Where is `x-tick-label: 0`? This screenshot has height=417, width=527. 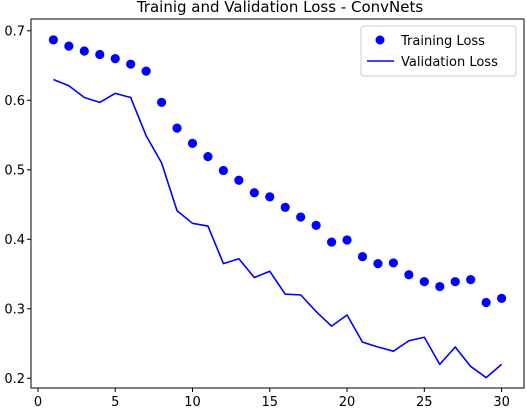 x-tick-label: 0 is located at coordinates (38, 402).